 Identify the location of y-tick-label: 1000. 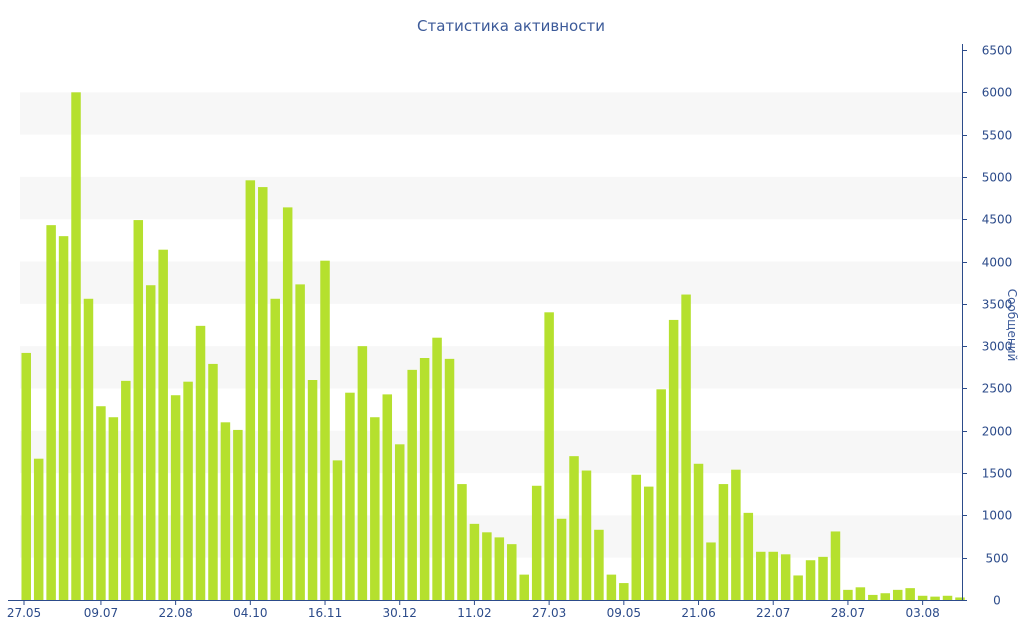
(997, 516).